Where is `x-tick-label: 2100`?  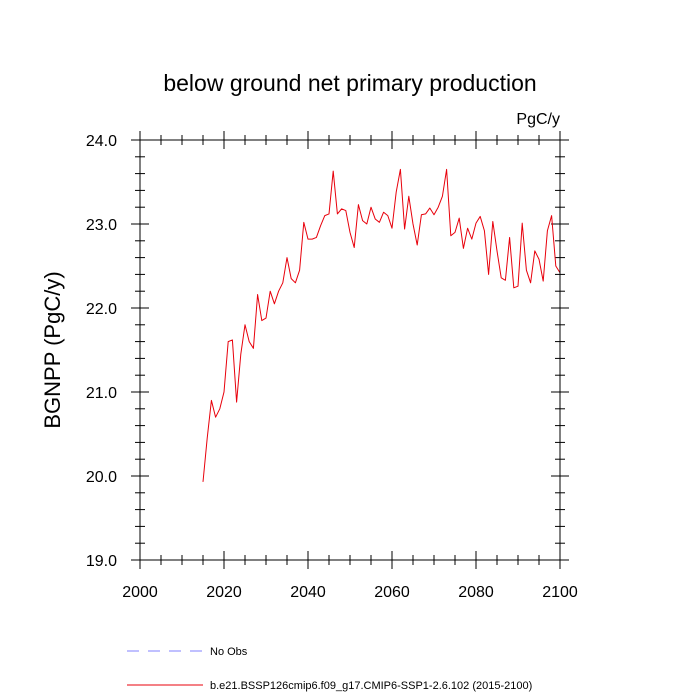
x-tick-label: 2100 is located at coordinates (560, 592).